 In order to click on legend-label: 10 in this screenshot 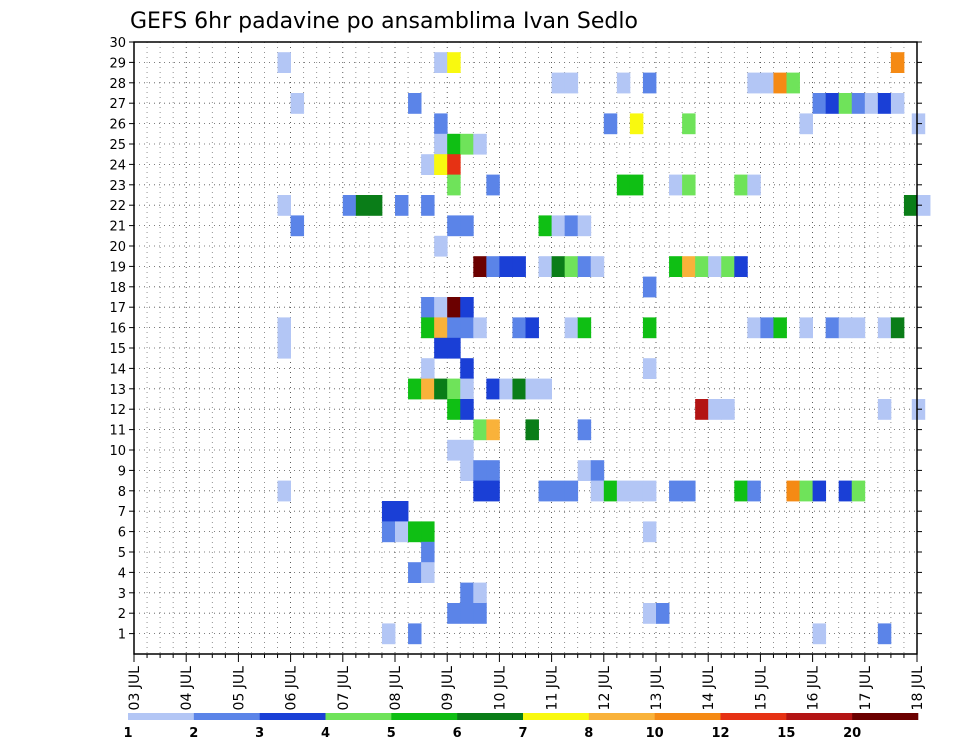, I will do `click(655, 733)`.